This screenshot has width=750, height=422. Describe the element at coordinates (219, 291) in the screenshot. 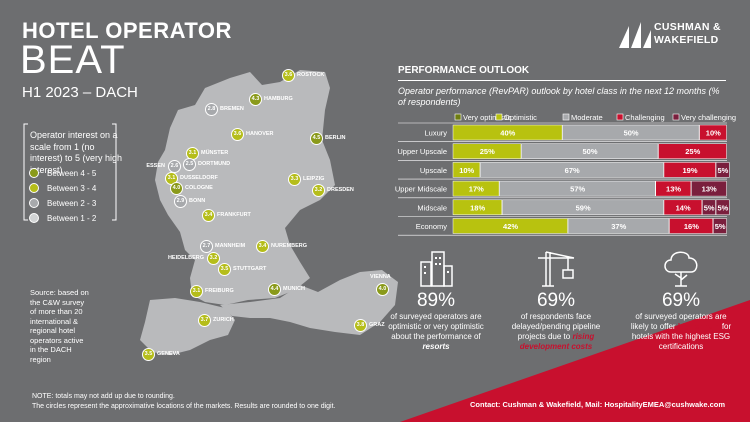

I see `city-label: FREIBURG` at that location.